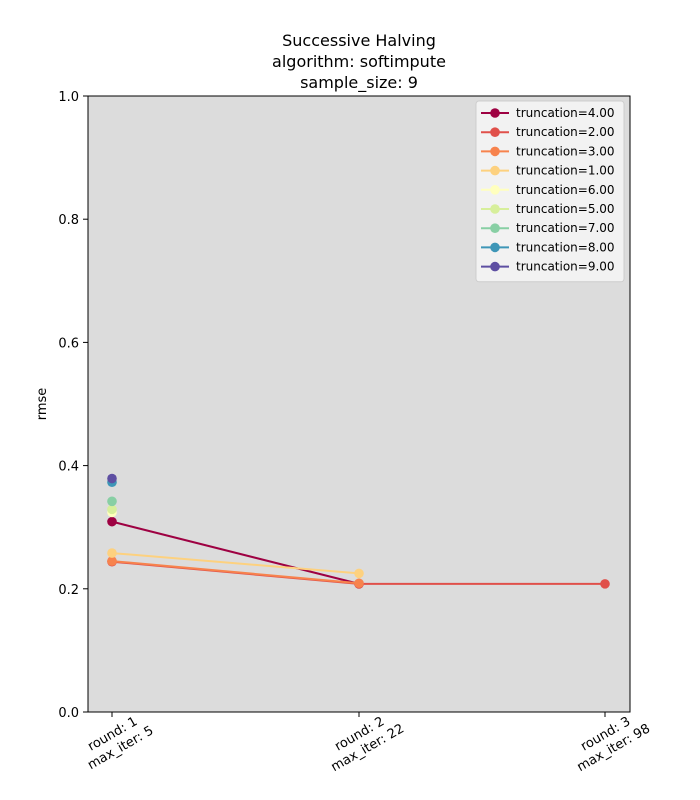 The height and width of the screenshot is (800, 700). I want to click on series-truncation=1.00, so click(235, 563).